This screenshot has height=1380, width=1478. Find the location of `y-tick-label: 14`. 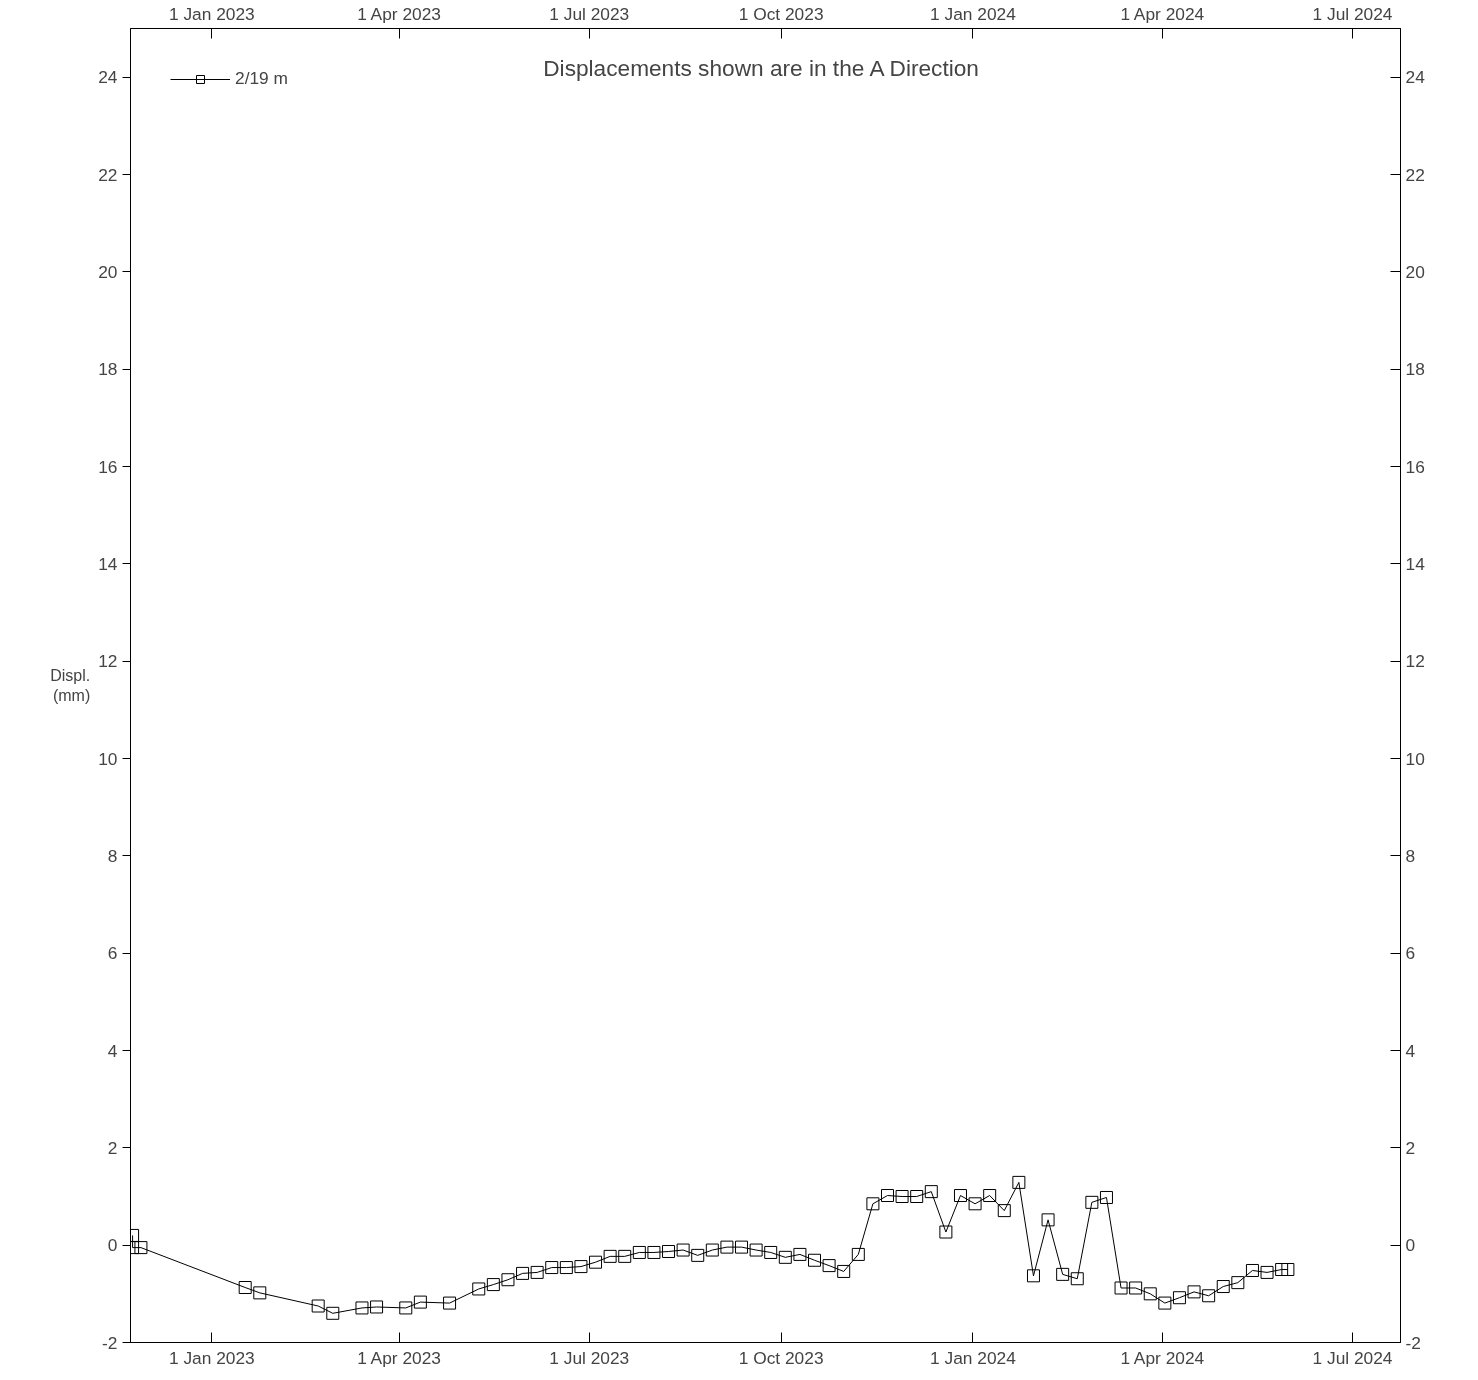

y-tick-label: 14 is located at coordinates (108, 563).